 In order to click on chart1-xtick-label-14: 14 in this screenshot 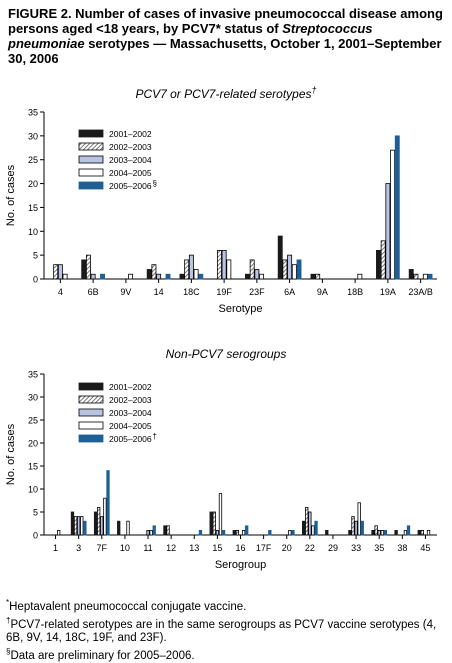, I will do `click(159, 292)`.